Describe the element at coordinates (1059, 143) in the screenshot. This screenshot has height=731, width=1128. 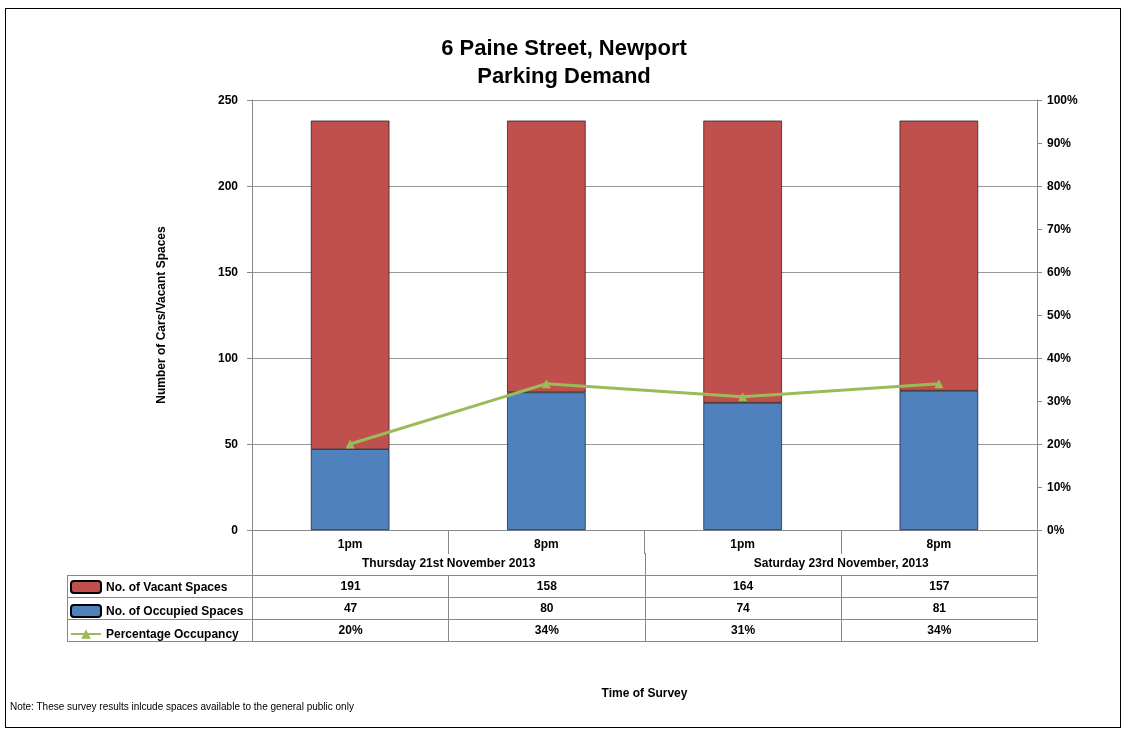
I see `y2-tick-label: 90%` at that location.